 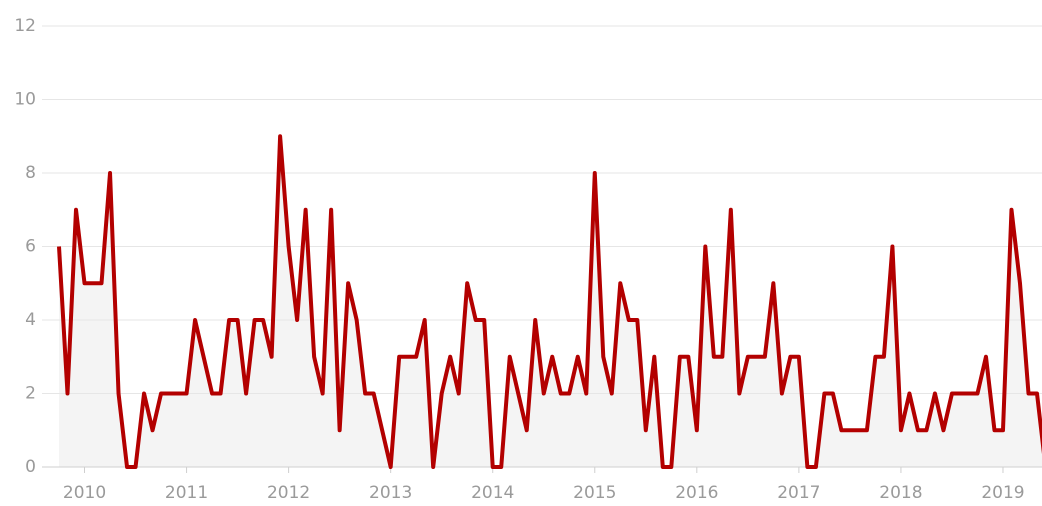 I want to click on x-tick-label: 2013, so click(x=390, y=493).